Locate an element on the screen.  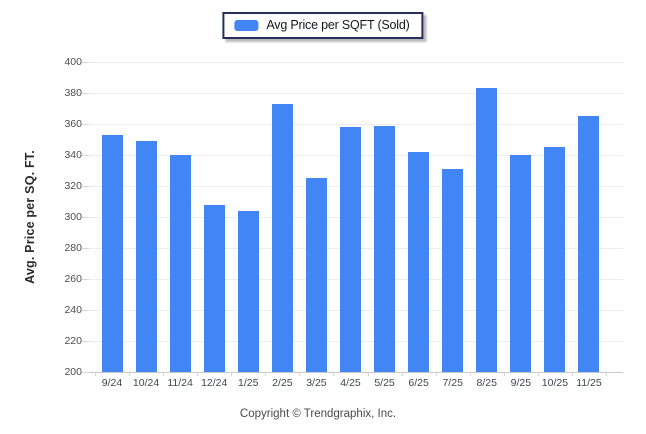
x-tick-label: 11/25 is located at coordinates (589, 383).